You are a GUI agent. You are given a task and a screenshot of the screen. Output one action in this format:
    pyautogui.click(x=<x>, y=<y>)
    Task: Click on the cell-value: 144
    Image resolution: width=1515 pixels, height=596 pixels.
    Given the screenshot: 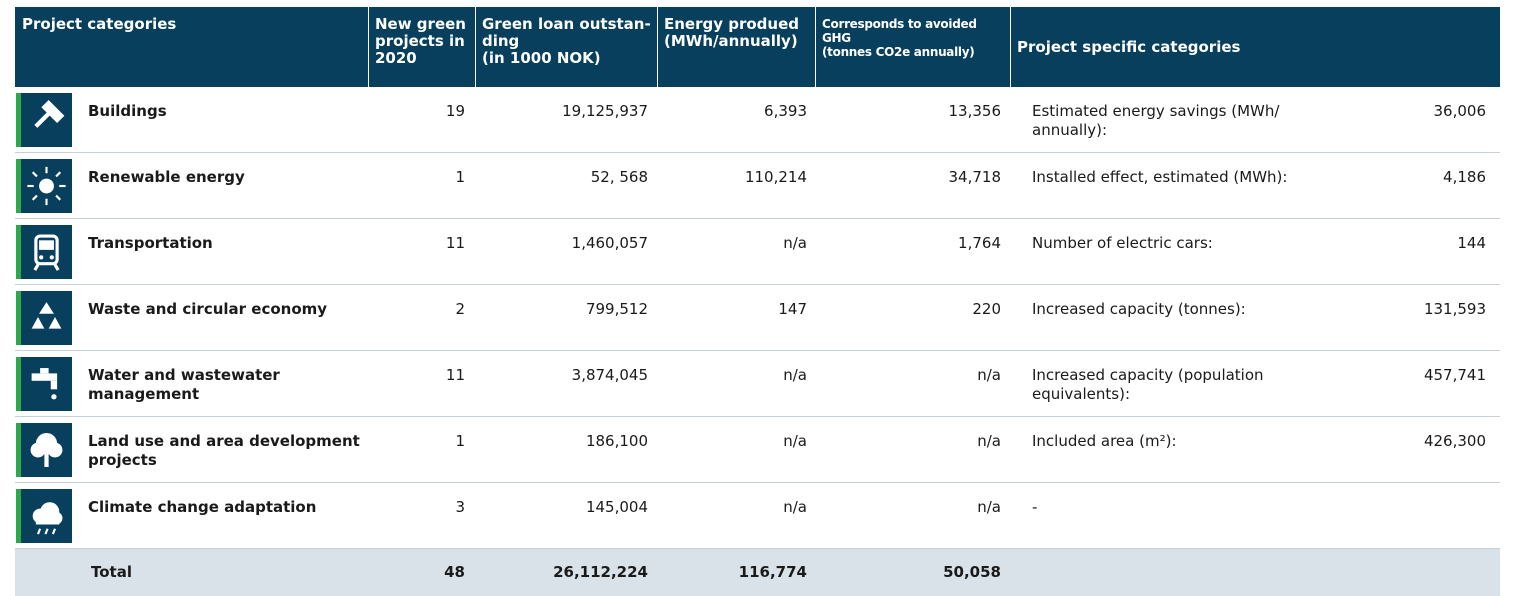 What is the action you would take?
    pyautogui.click(x=1471, y=243)
    